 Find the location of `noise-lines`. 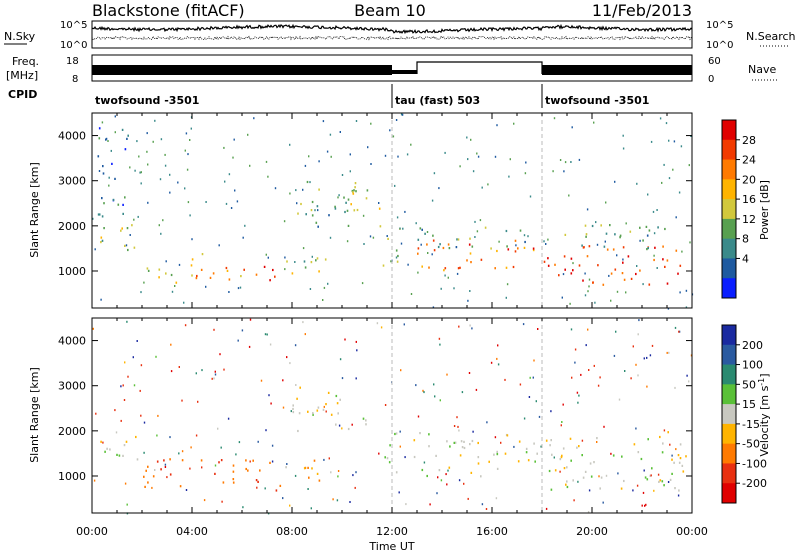

noise-lines is located at coordinates (392, 32).